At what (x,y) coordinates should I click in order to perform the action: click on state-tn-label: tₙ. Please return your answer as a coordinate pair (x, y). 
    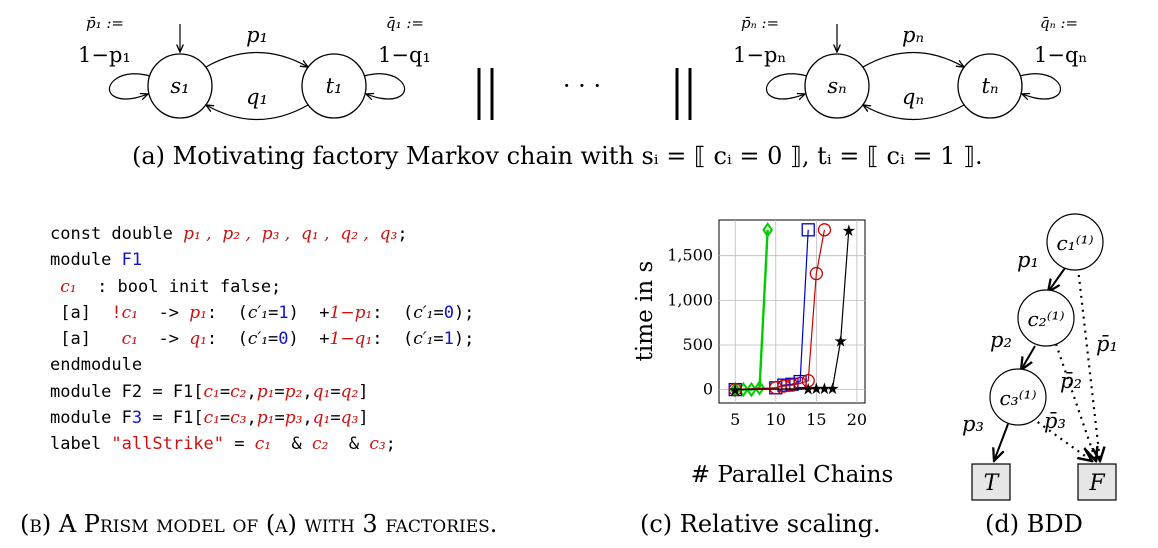
    Looking at the image, I should click on (990, 86).